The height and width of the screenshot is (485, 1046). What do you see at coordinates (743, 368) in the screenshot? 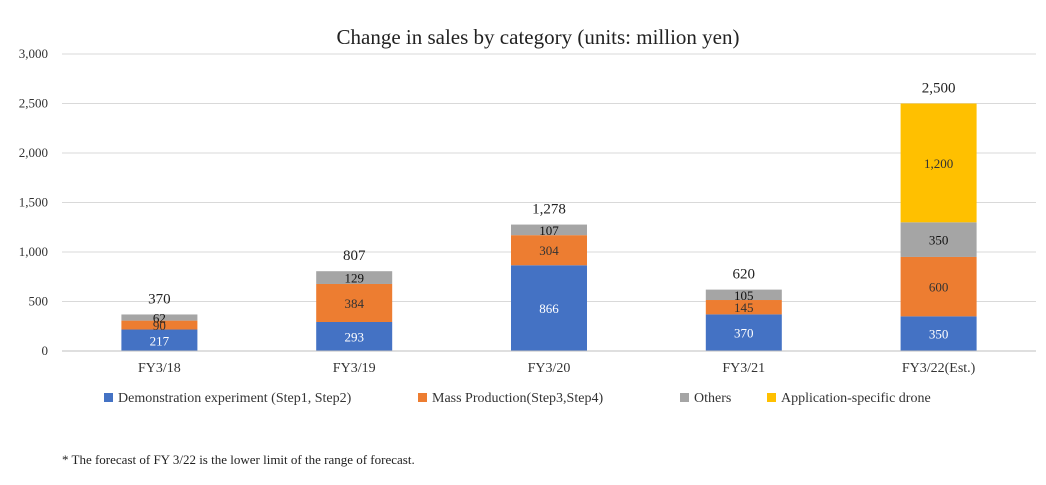
I see `x-tick-label: FY3/21` at bounding box center [743, 368].